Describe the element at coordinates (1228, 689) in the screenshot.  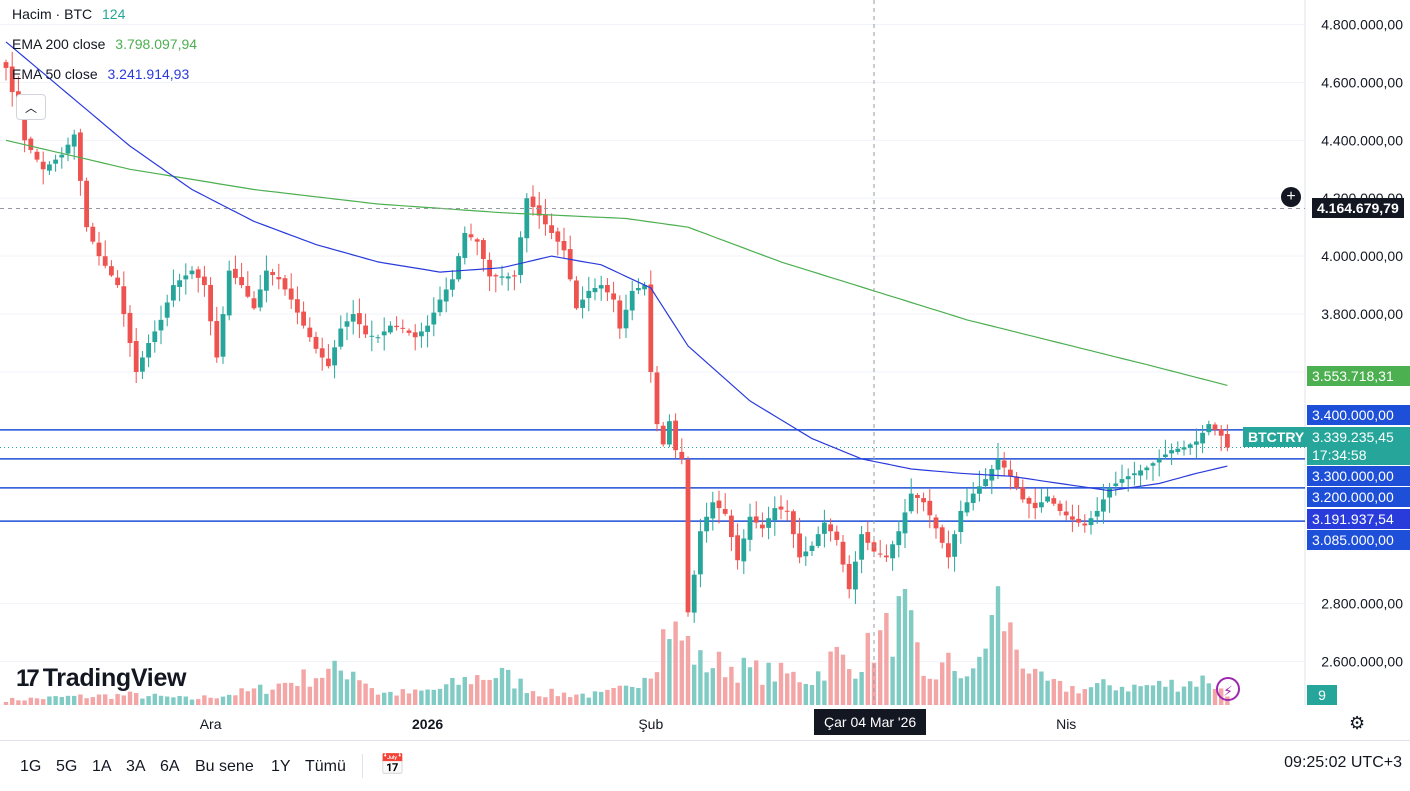
I see `flash-icon: ⚡` at that location.